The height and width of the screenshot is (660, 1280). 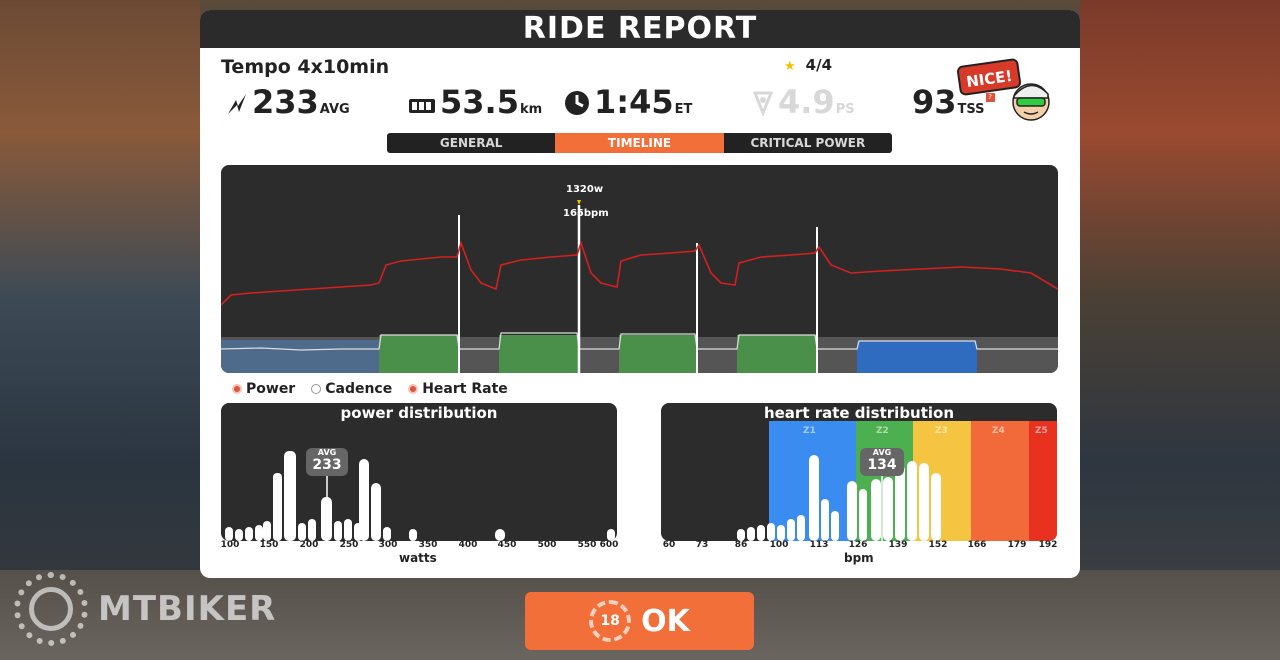 What do you see at coordinates (1017, 545) in the screenshot?
I see `hr-tick: 179` at bounding box center [1017, 545].